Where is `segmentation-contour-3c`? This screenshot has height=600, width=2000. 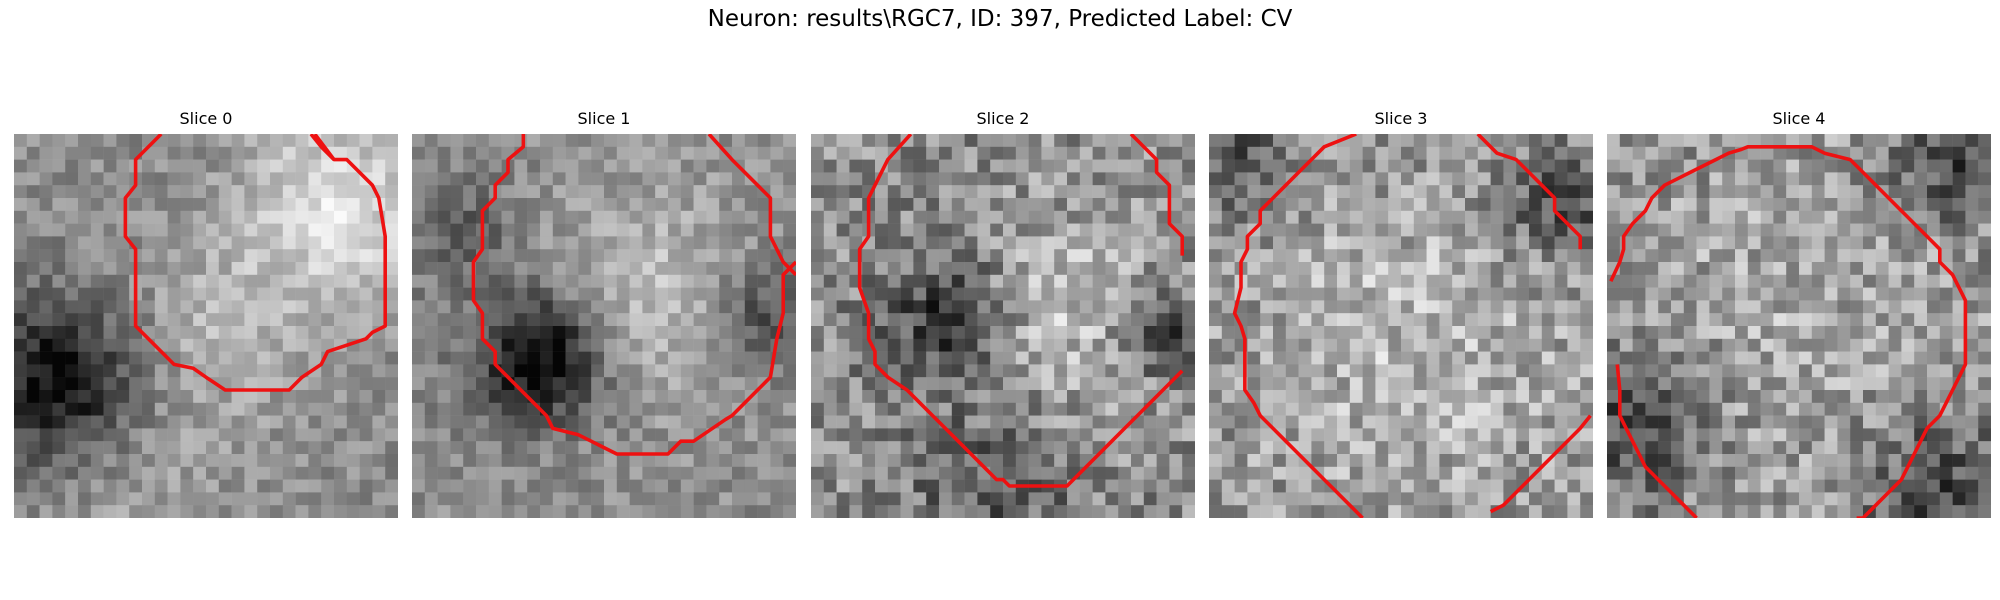 segmentation-contour-3c is located at coordinates (1540, 464).